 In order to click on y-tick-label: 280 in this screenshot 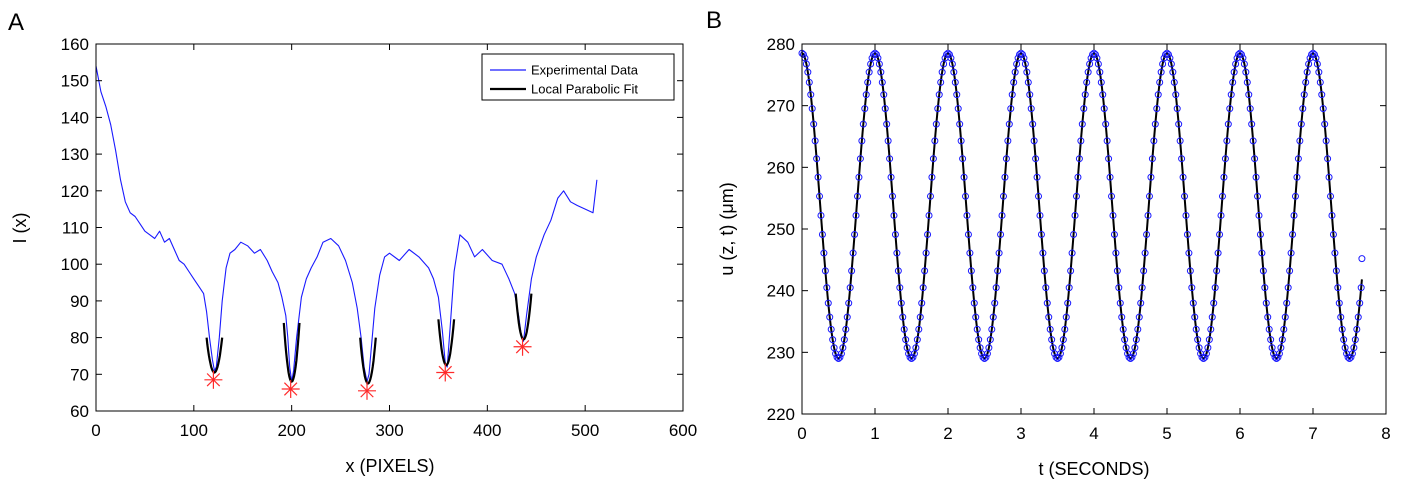, I will do `click(781, 44)`.